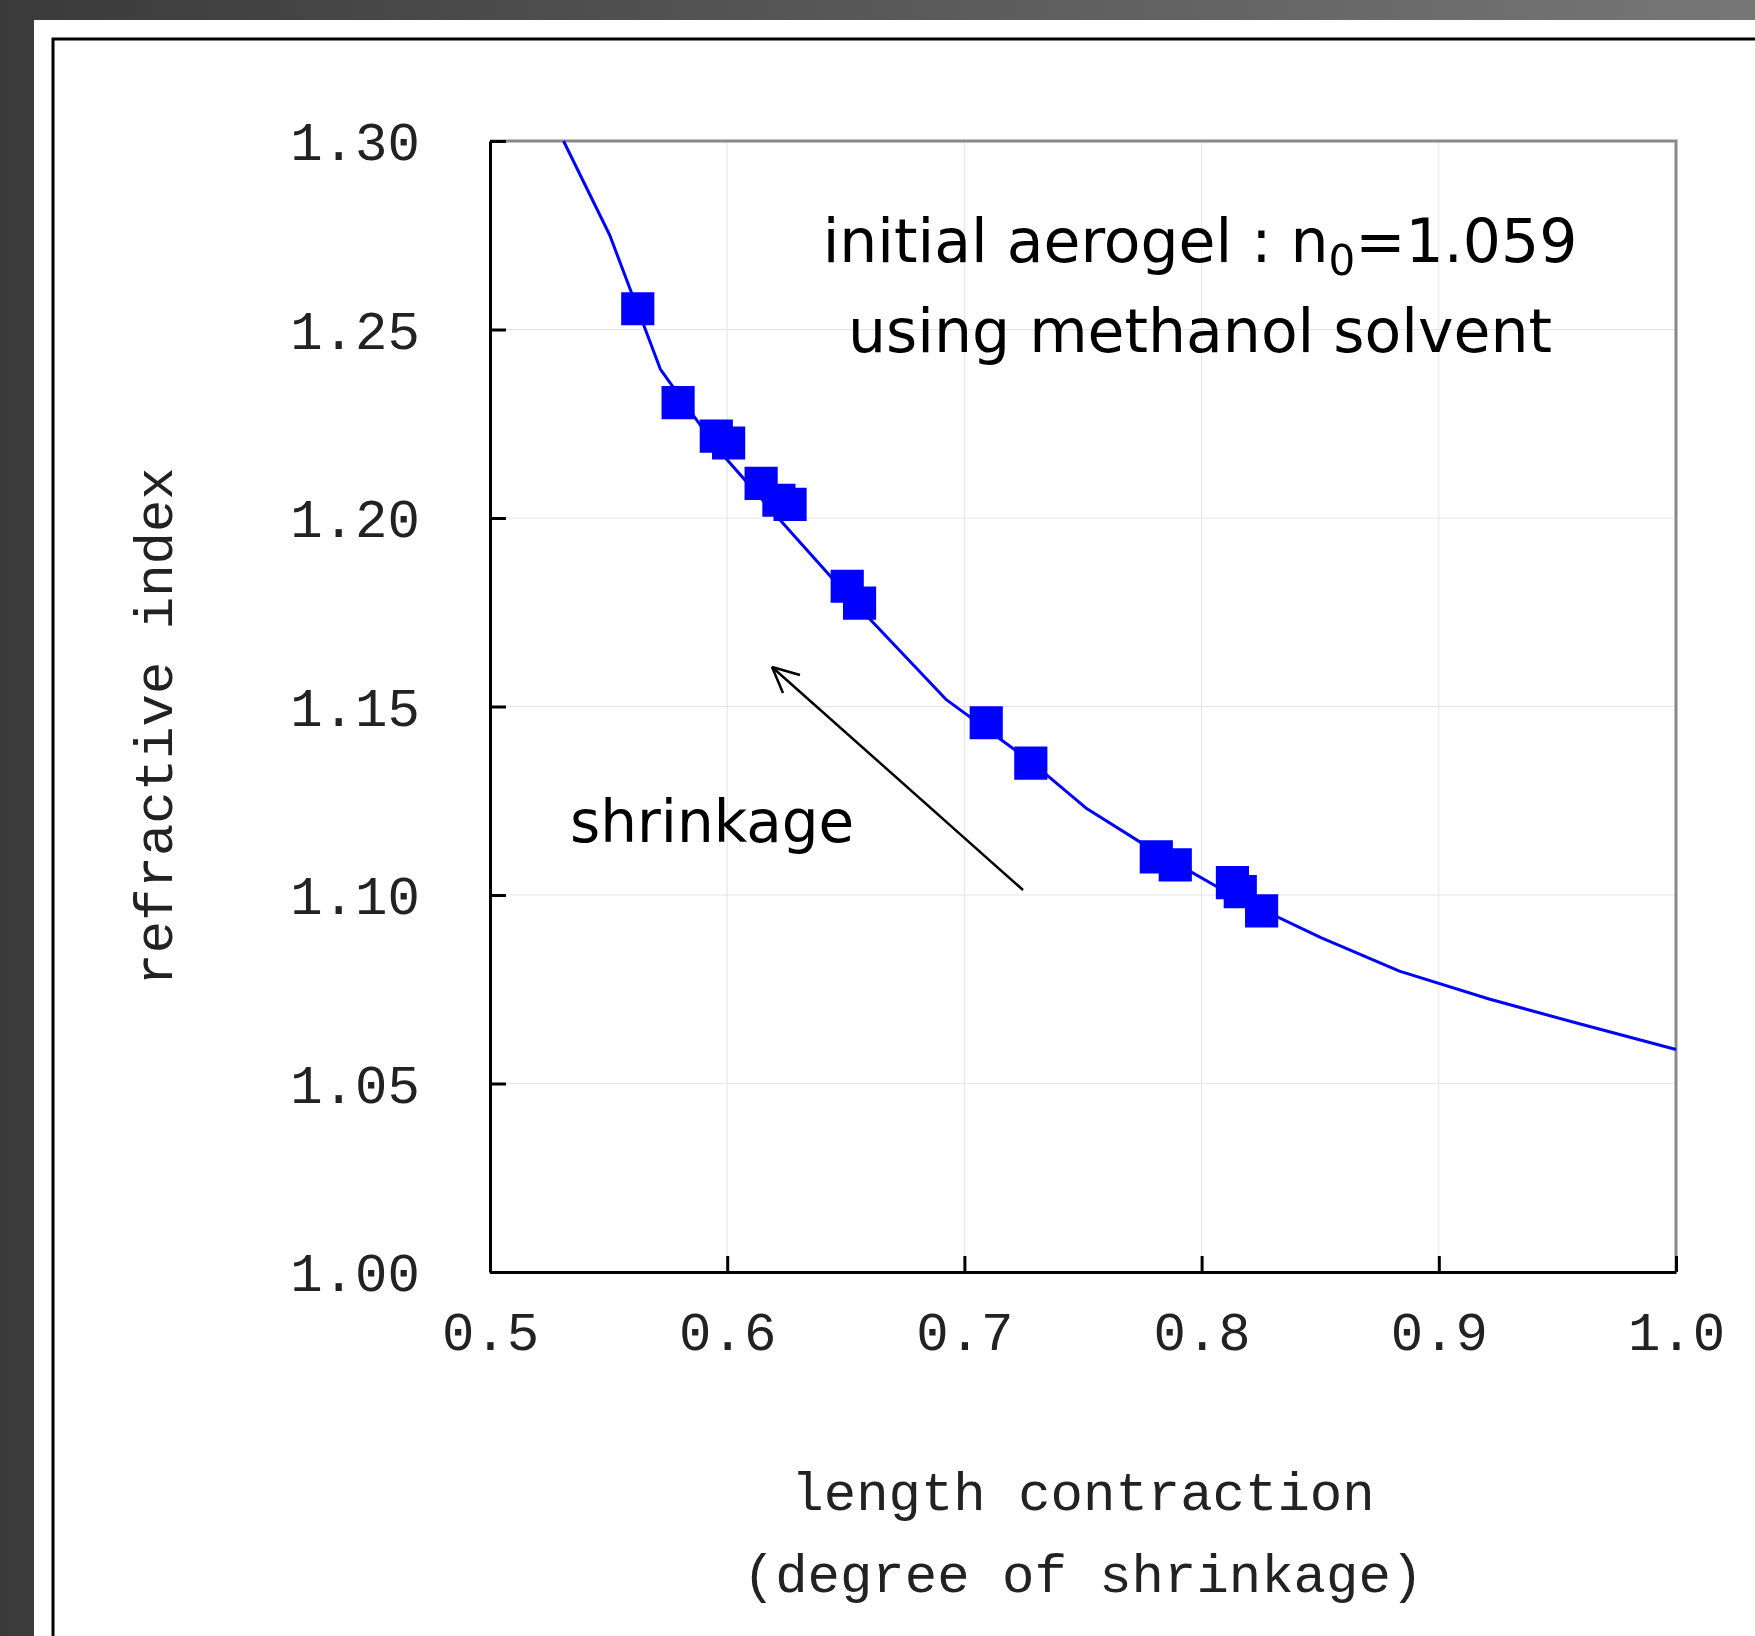 The width and height of the screenshot is (1755, 1636). What do you see at coordinates (1083, 1536) in the screenshot?
I see `x-axis-title: length contraction (degree of shrinkage)` at bounding box center [1083, 1536].